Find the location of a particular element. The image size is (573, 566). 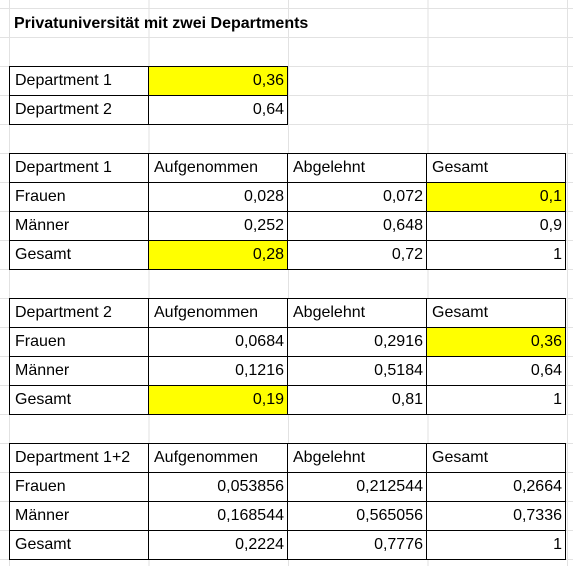

cell: 0,9 is located at coordinates (496, 226).